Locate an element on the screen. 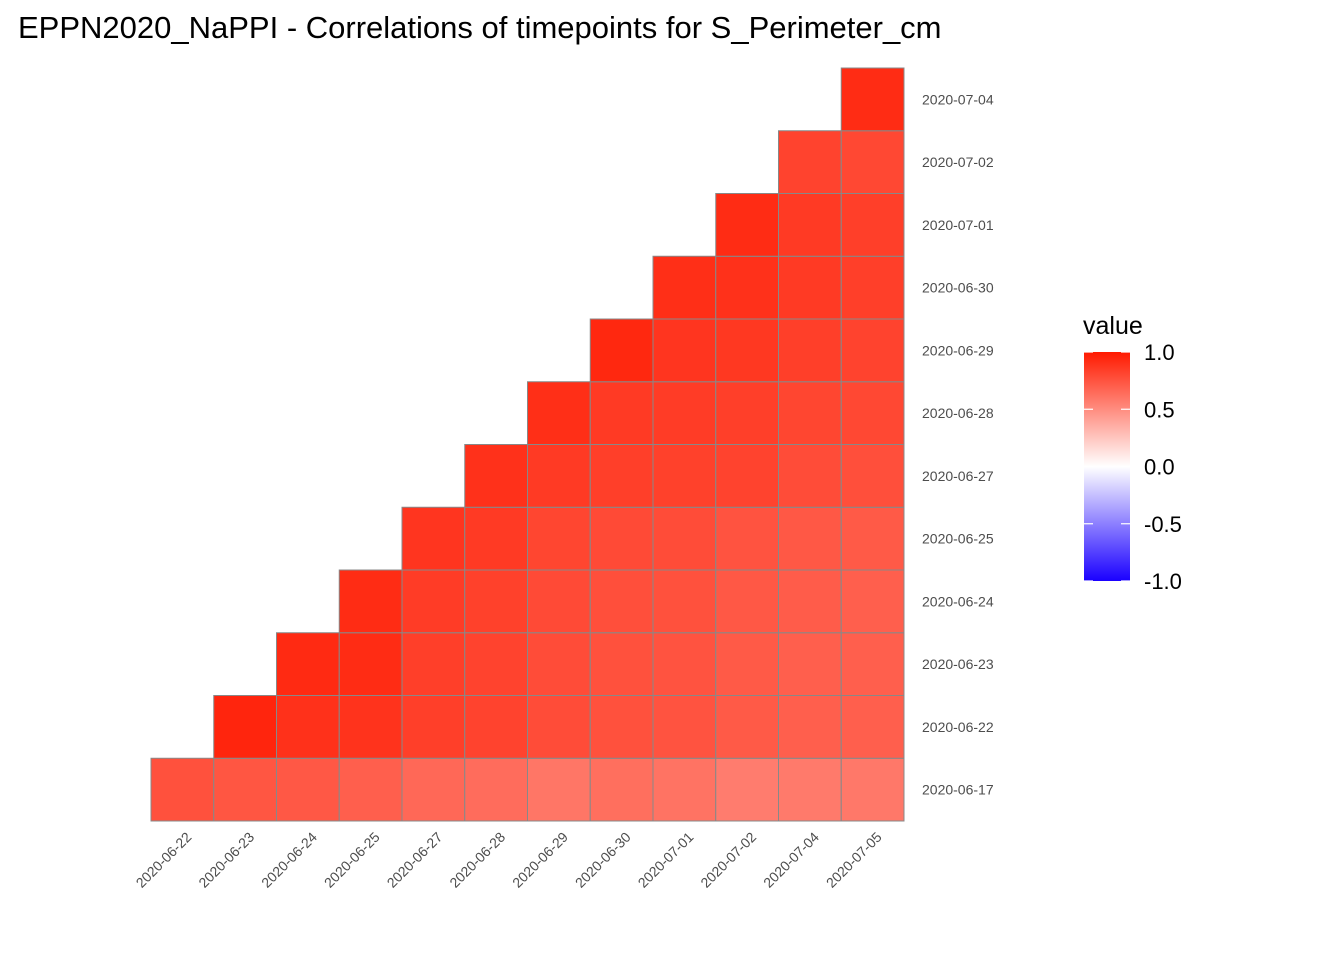 This screenshot has width=1344, height=960. y-tick-label: 2020-07-02 is located at coordinates (958, 162).